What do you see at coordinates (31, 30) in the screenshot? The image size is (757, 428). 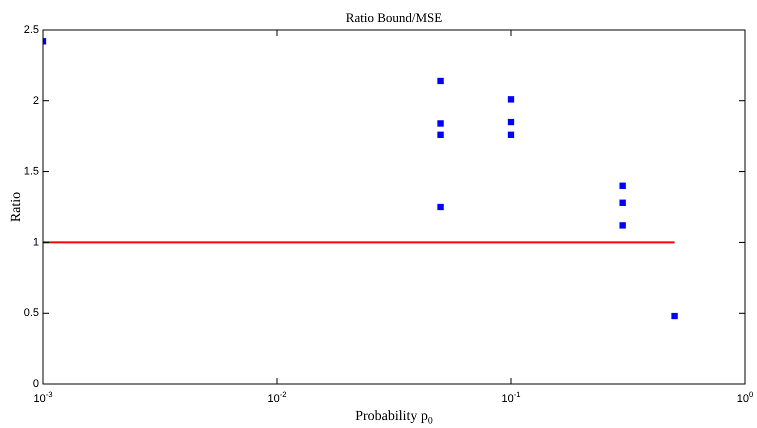 I see `y-tick-label: 2.5` at bounding box center [31, 30].